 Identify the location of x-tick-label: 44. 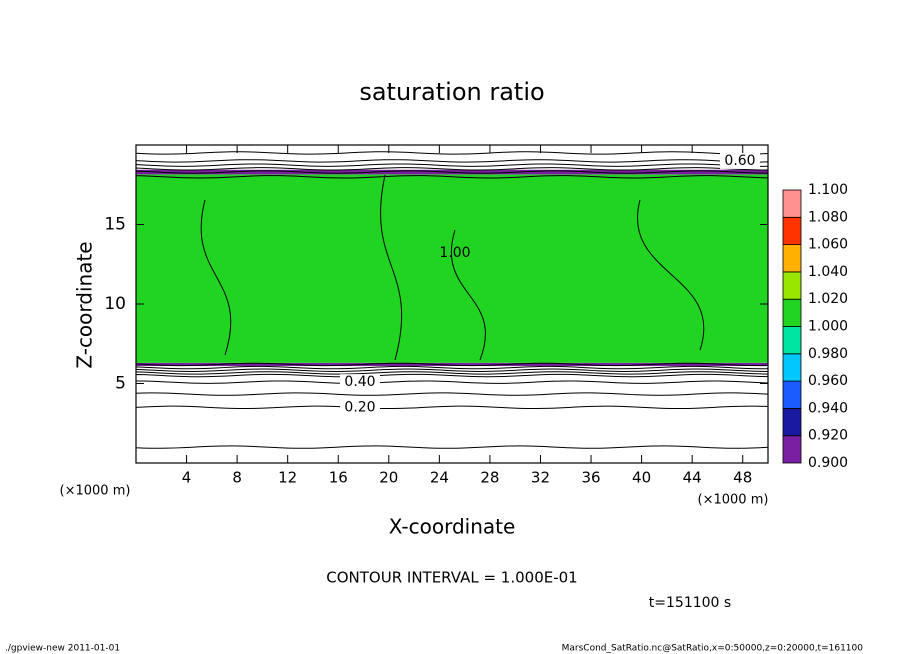
(692, 478).